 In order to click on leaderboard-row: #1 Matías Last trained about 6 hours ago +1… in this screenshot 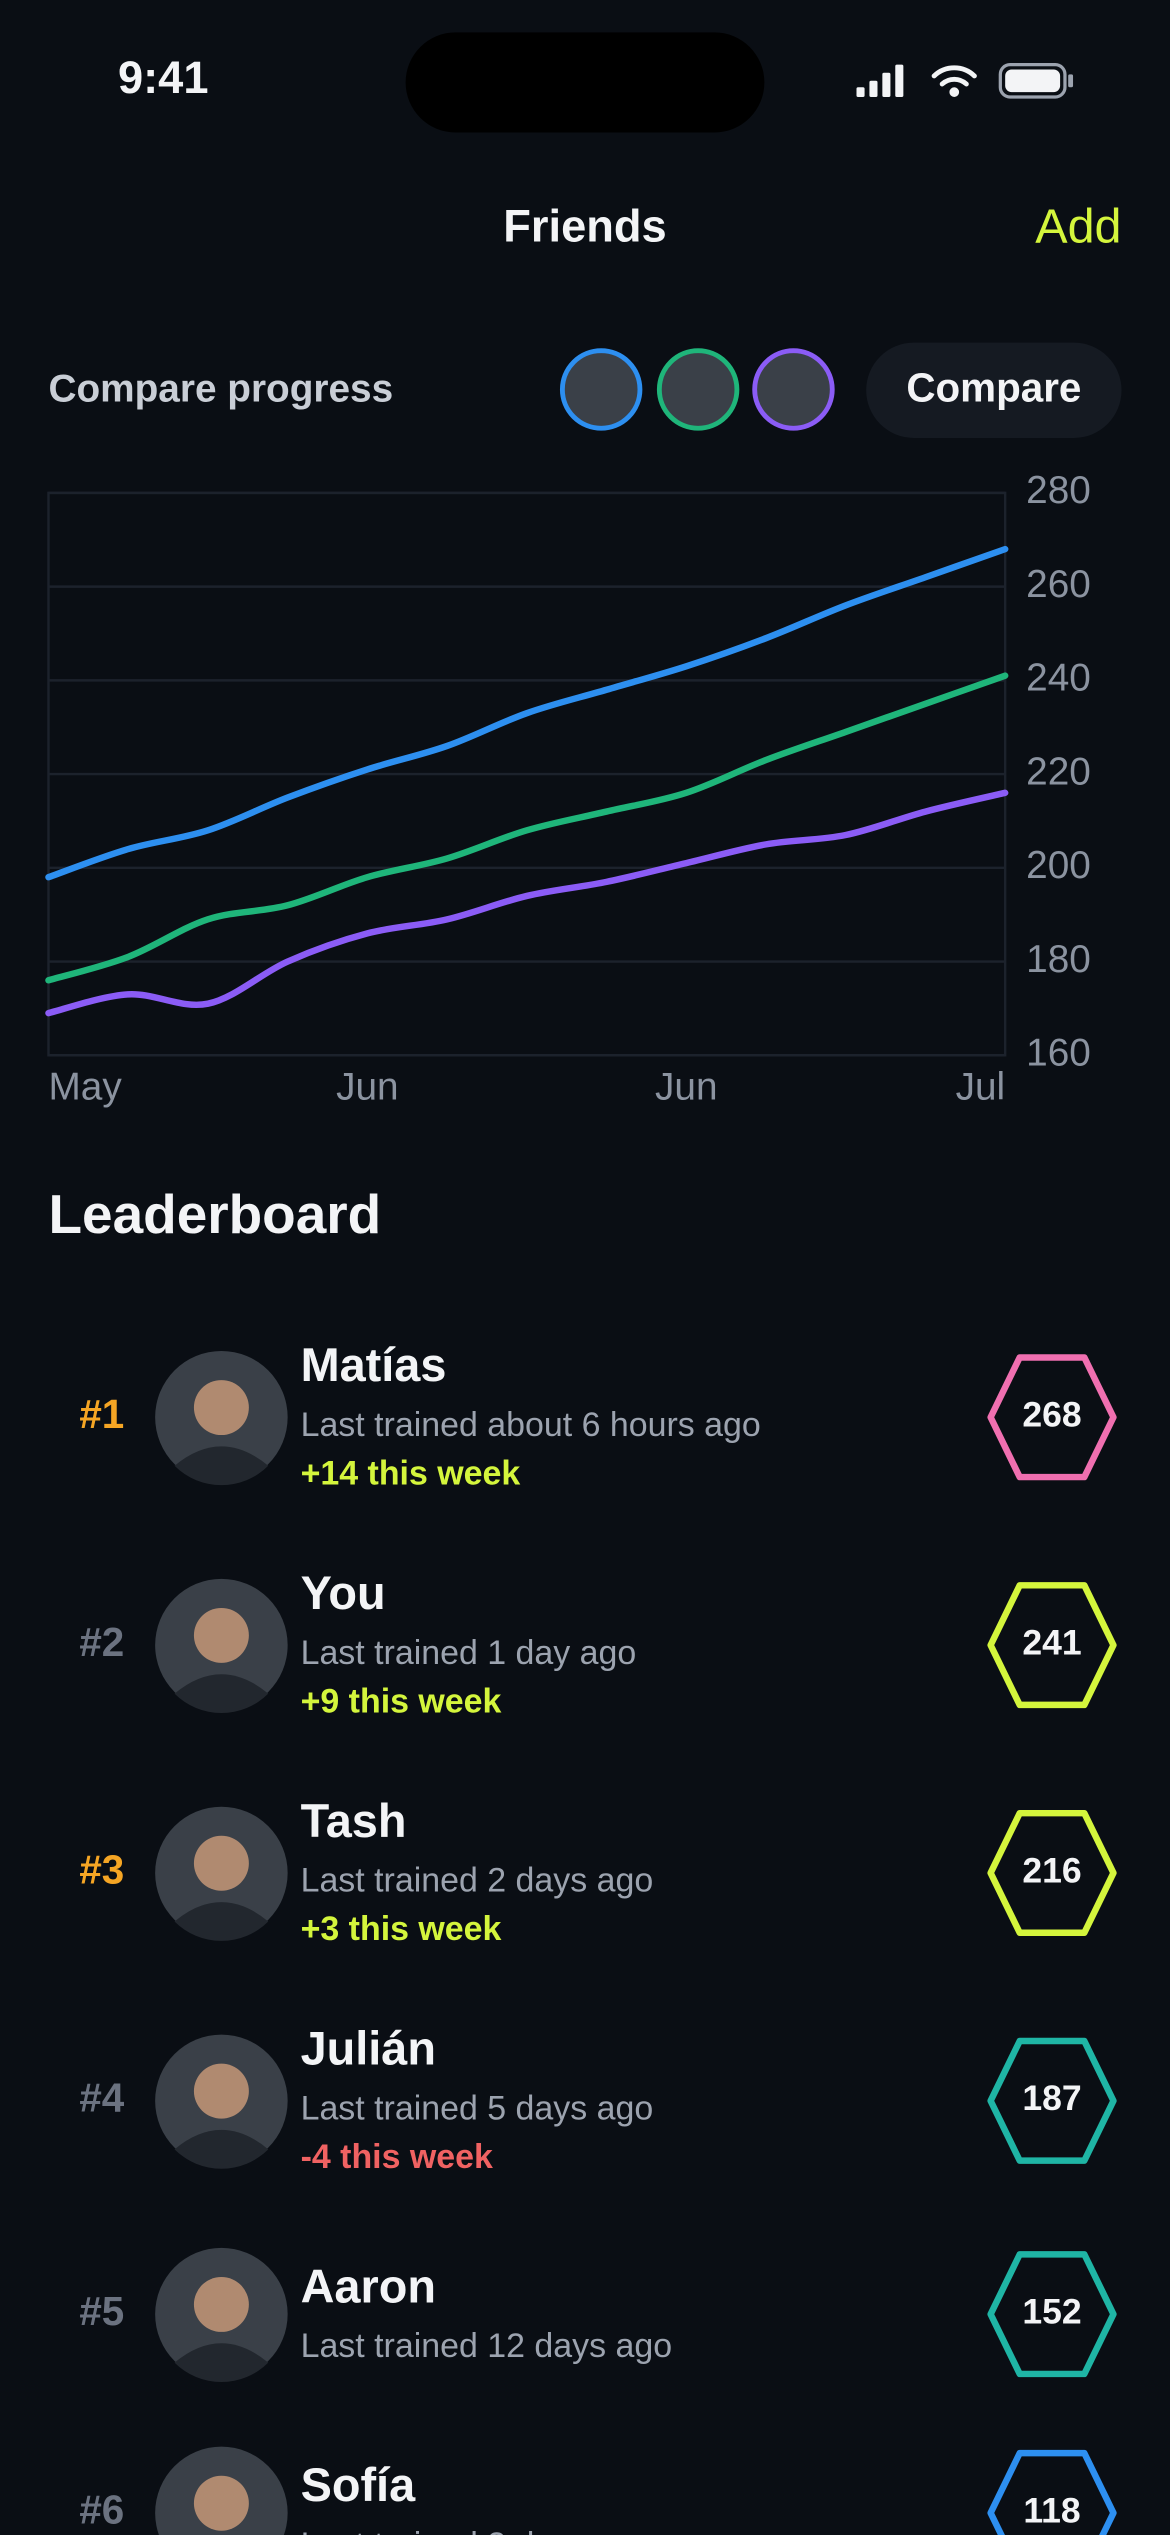, I will do `click(598, 1415)`.